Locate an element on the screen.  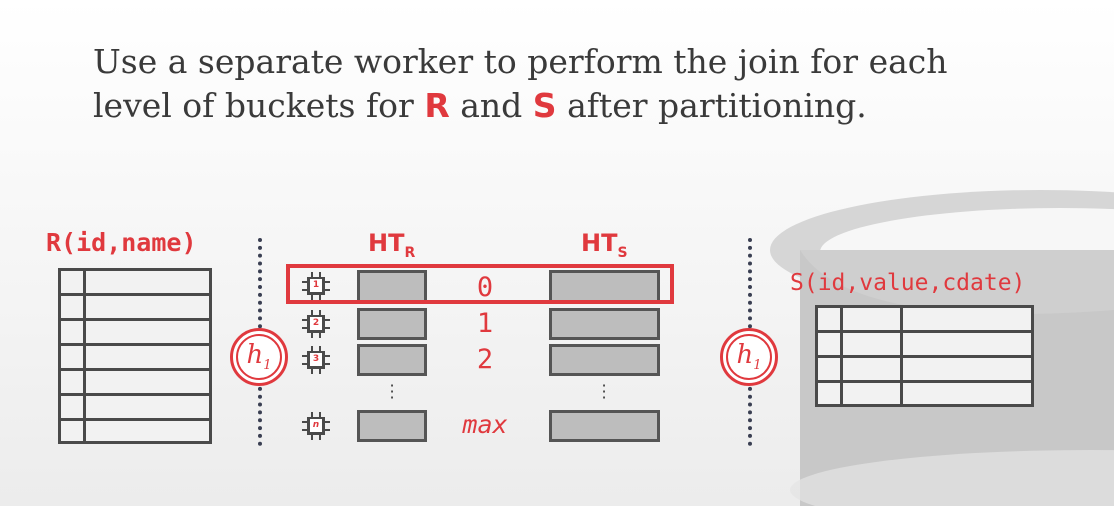
heading-text: level of buckets for is located at coordinates (253, 105).